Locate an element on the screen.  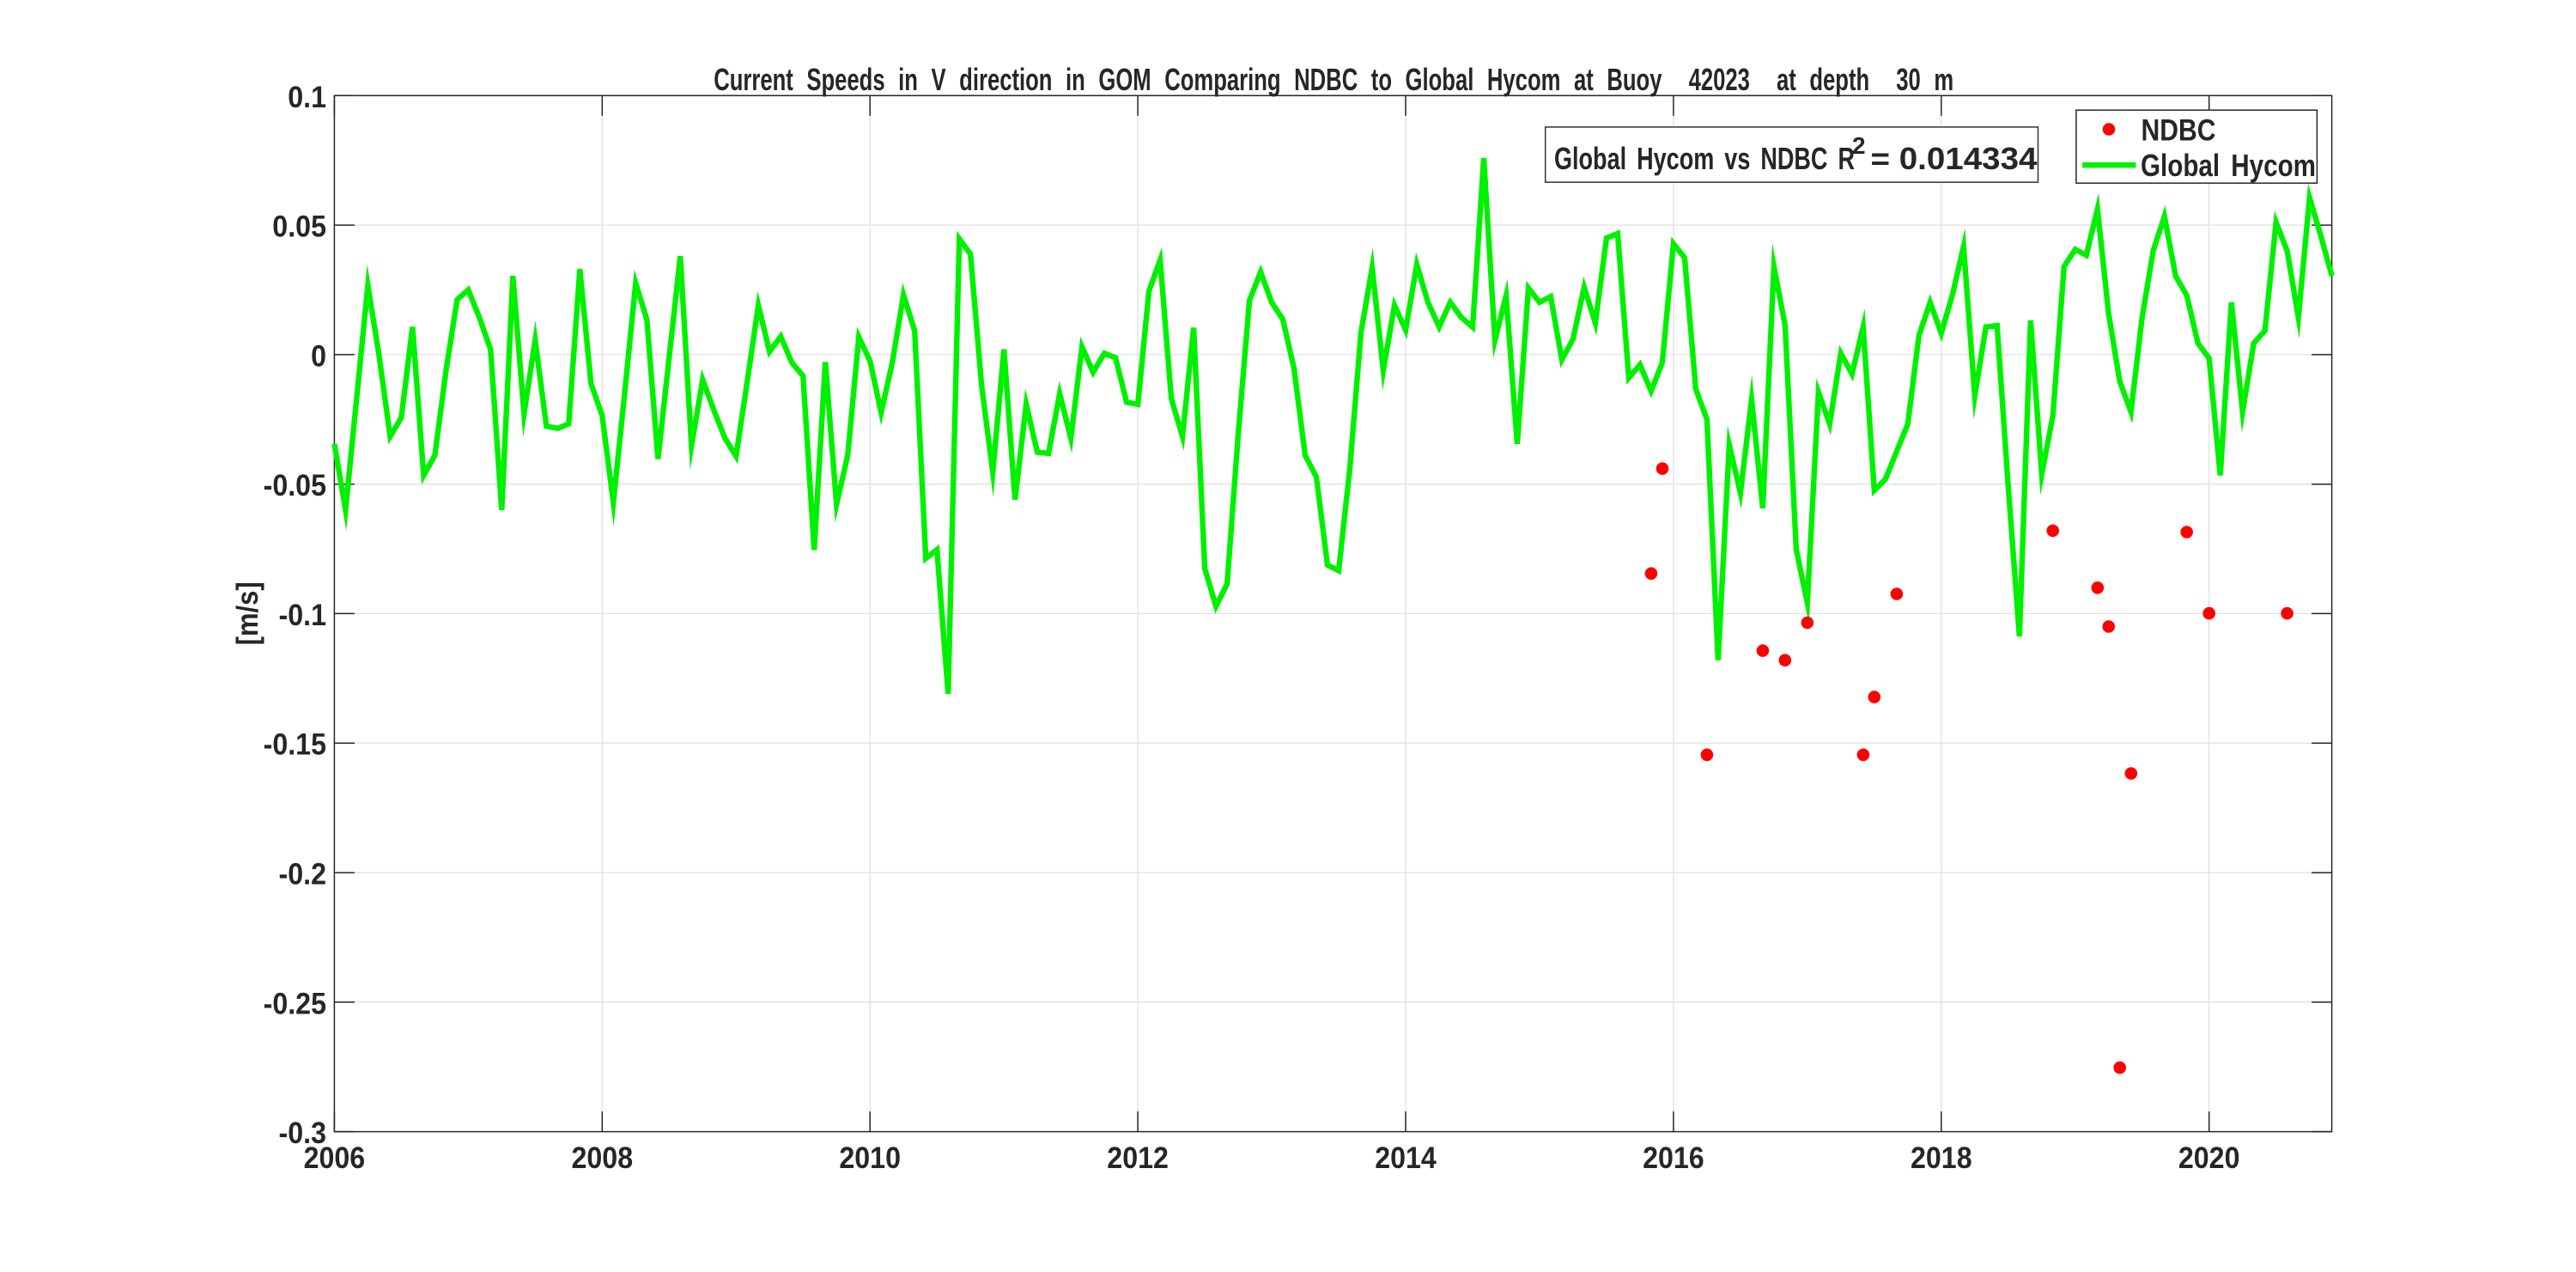
svg-text: 0 is located at coordinates (318, 356).